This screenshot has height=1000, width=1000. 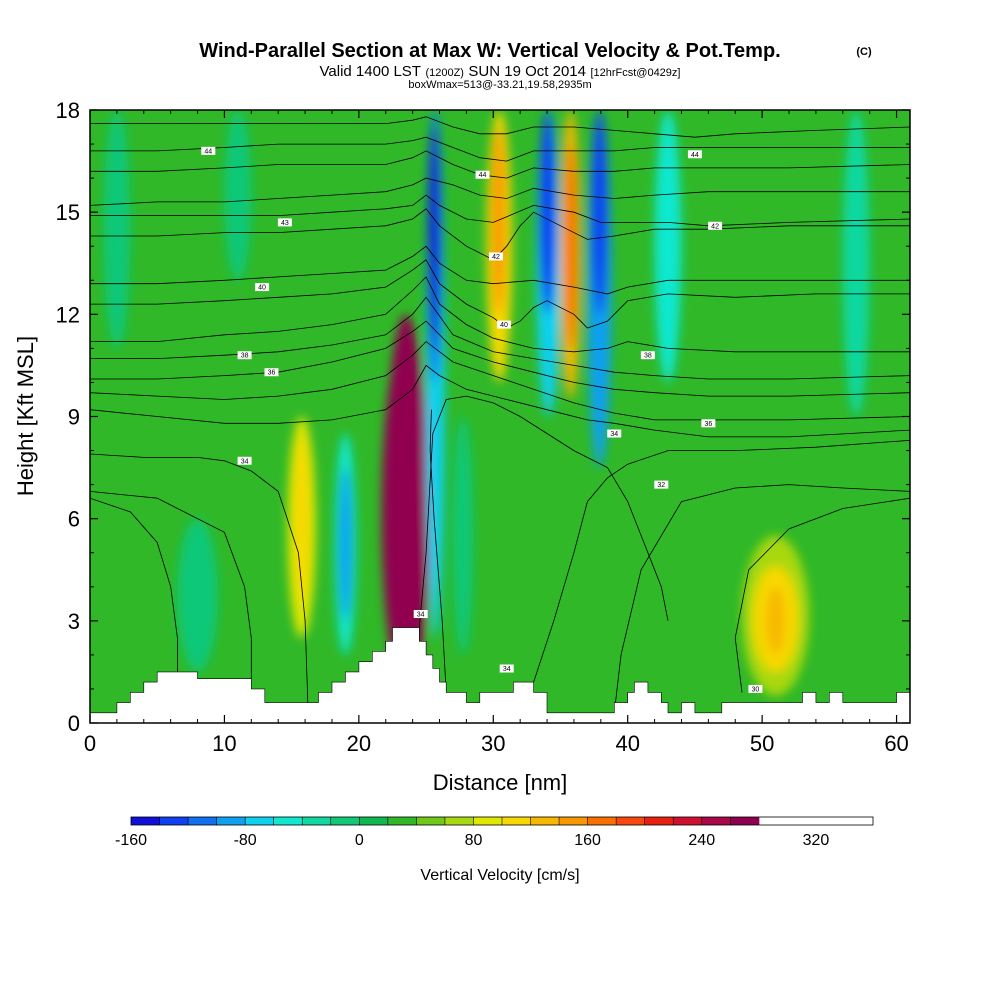 What do you see at coordinates (359, 840) in the screenshot?
I see `colorbar-tick-label: 0` at bounding box center [359, 840].